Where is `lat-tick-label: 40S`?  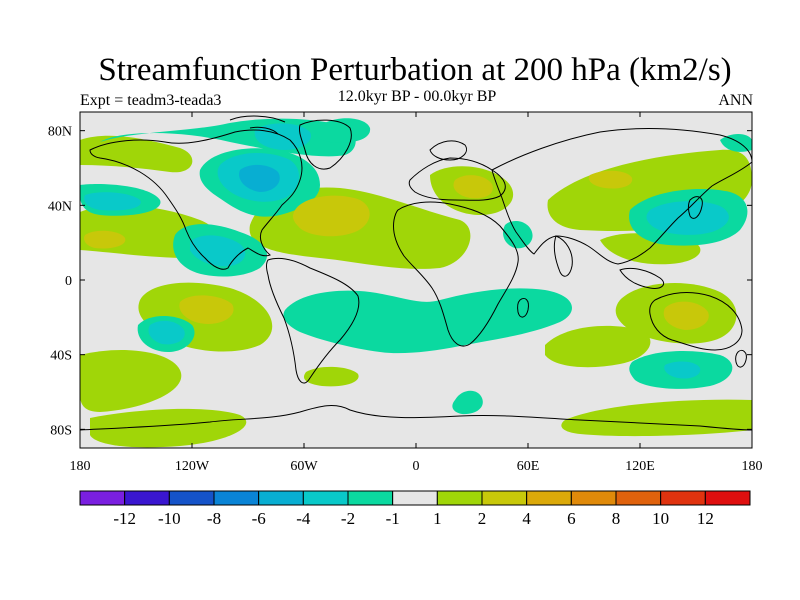 lat-tick-label: 40S is located at coordinates (61, 356).